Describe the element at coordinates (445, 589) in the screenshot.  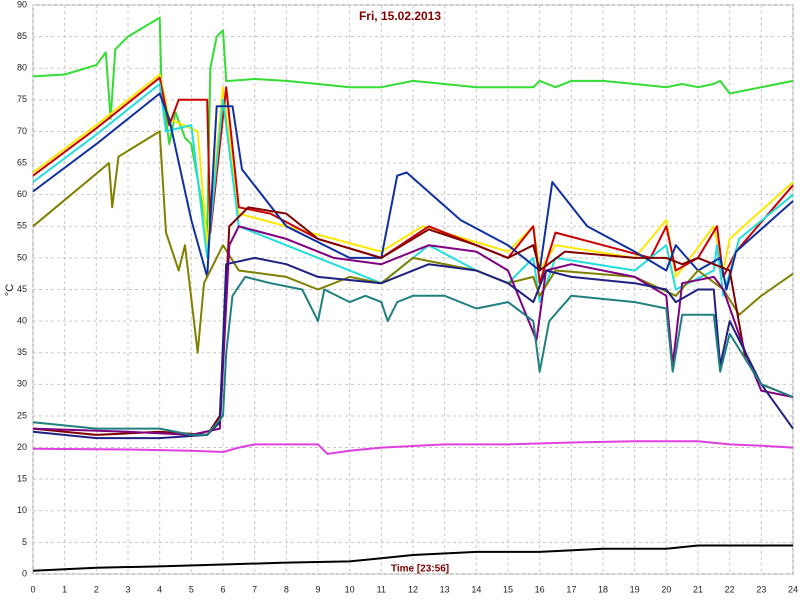
I see `x-tick-label: 13` at that location.